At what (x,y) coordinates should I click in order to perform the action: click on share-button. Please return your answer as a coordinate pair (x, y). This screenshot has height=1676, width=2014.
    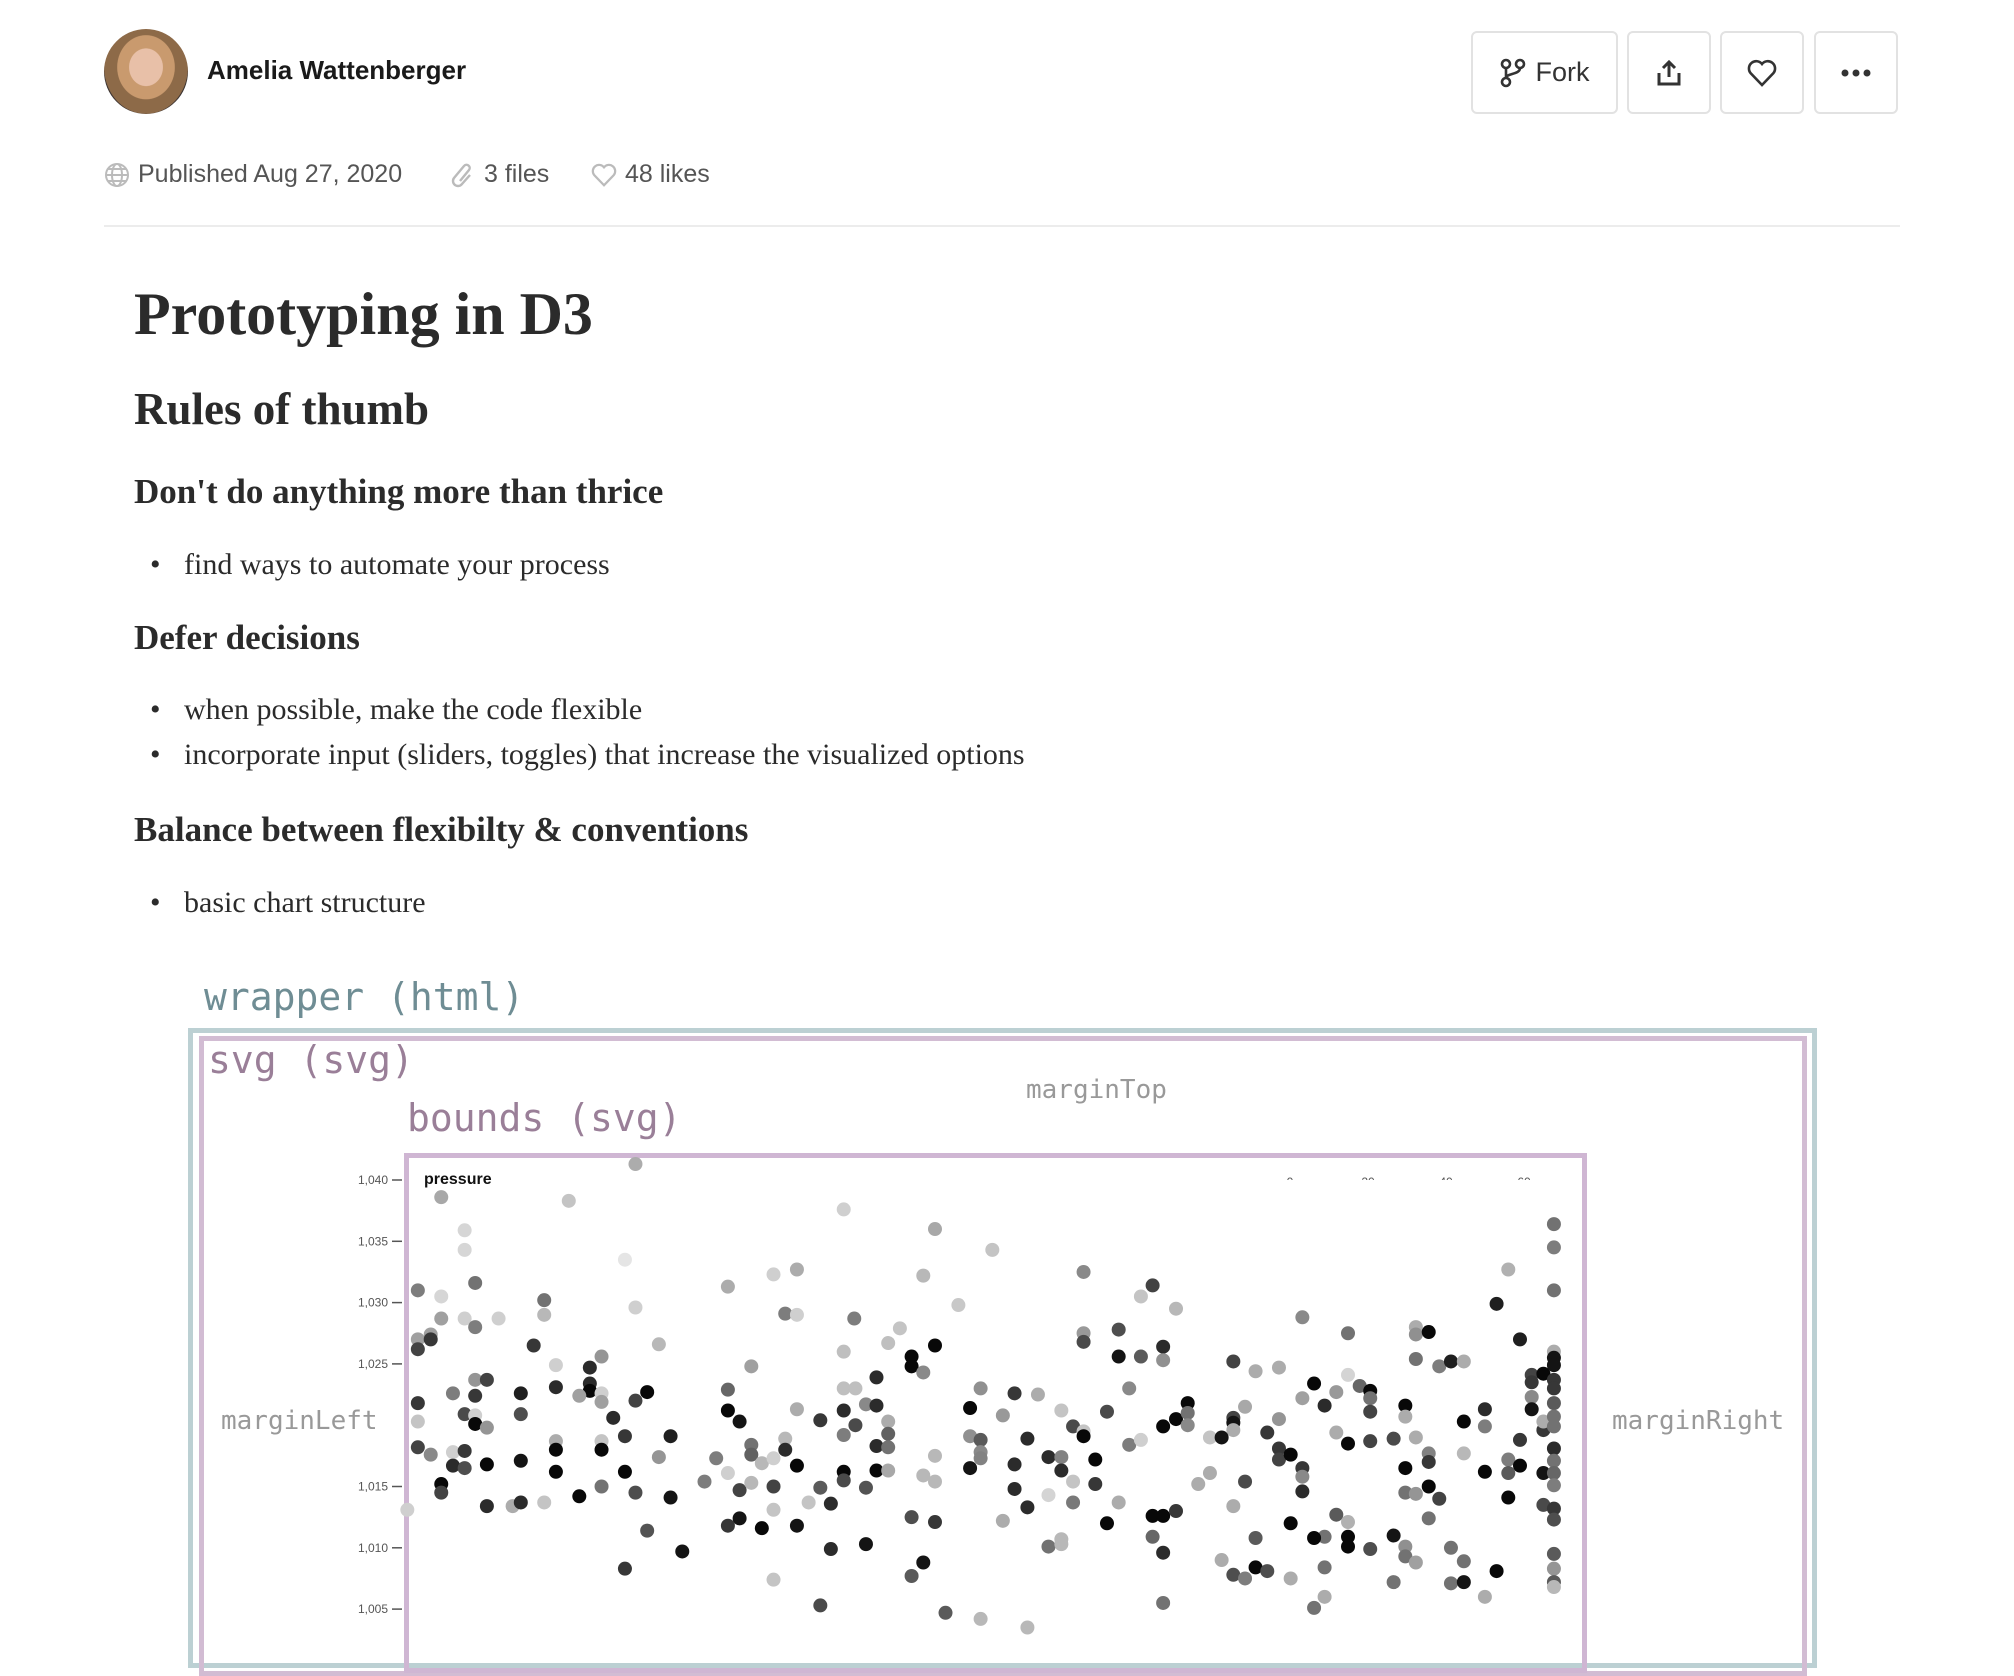
    Looking at the image, I should click on (1669, 72).